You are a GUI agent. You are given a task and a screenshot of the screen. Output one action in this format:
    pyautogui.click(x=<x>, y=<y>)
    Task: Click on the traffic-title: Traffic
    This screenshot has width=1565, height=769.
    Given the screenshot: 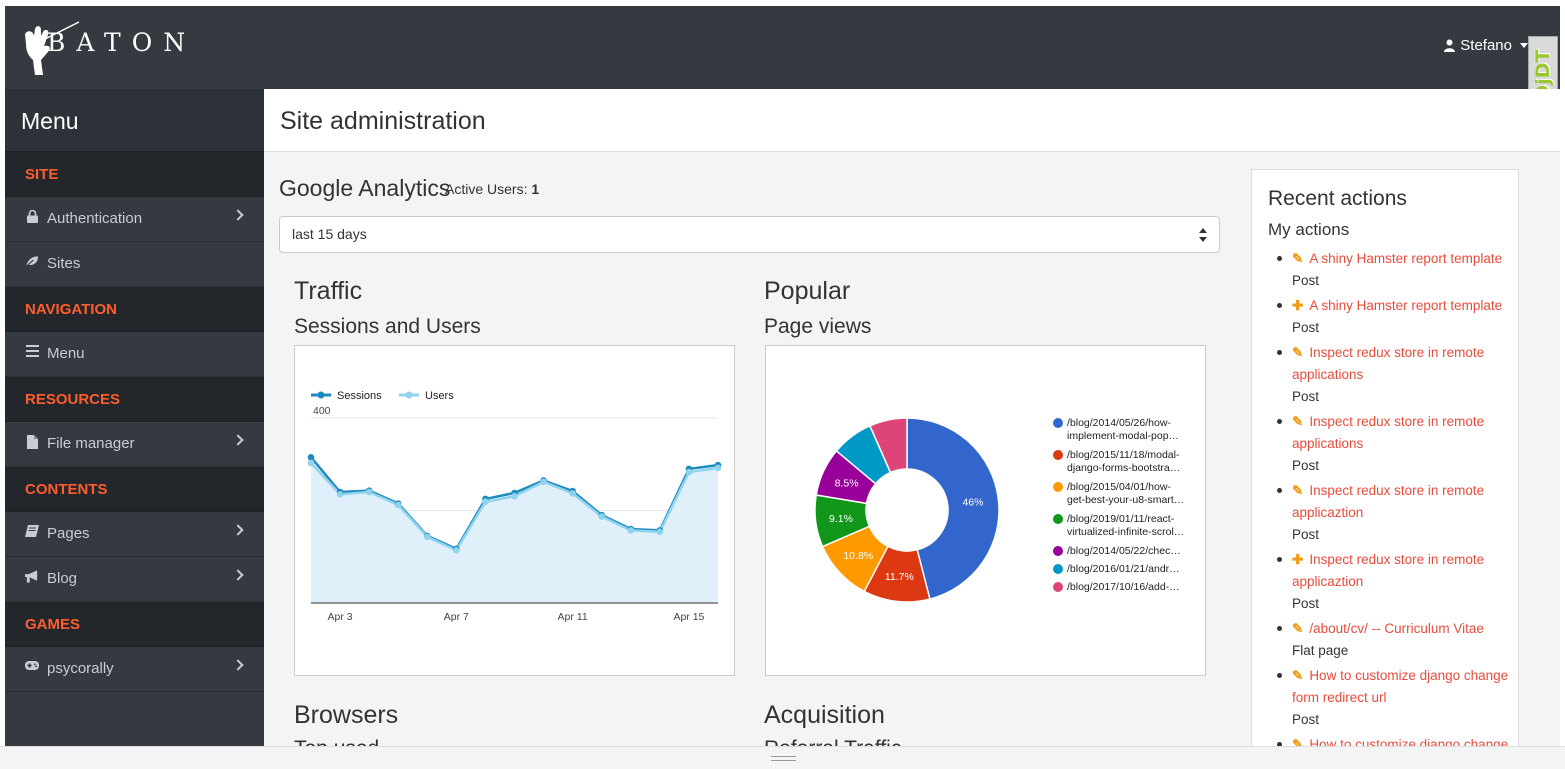 What is the action you would take?
    pyautogui.click(x=328, y=291)
    